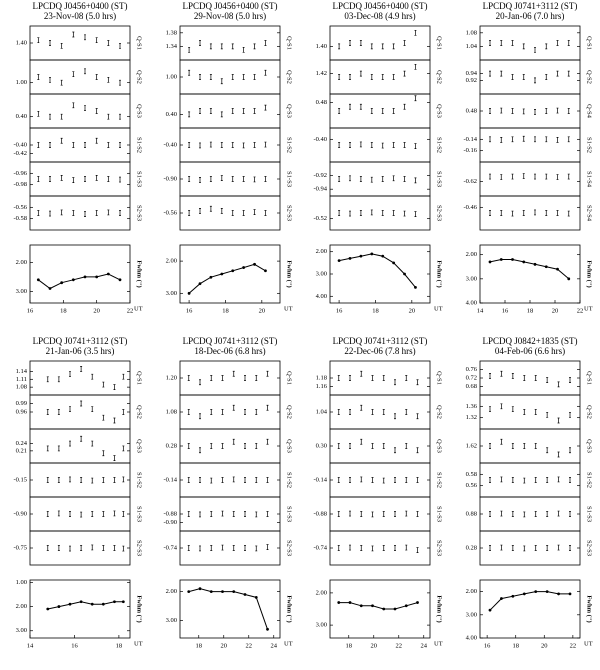 The image size is (600, 670). What do you see at coordinates (470, 181) in the screenshot?
I see `y-tick-label: -0.62` at bounding box center [470, 181].